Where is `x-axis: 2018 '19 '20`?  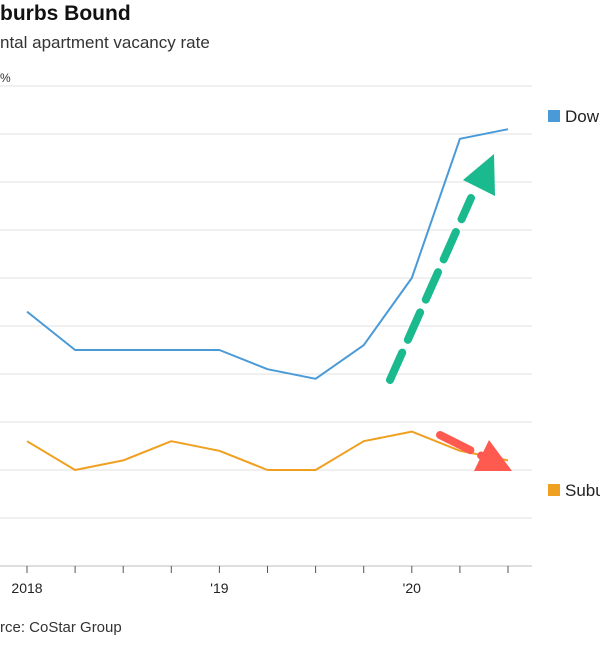 x-axis: 2018 '19 '20 is located at coordinates (260, 581).